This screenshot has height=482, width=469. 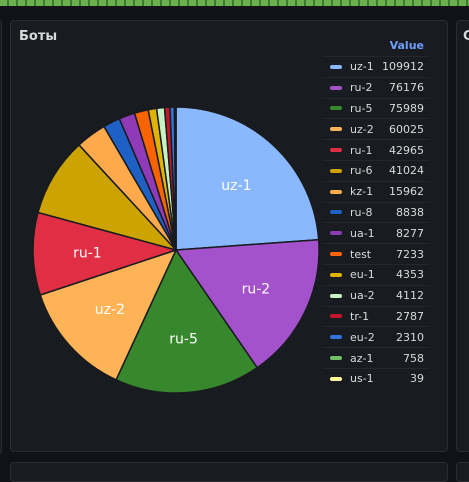 What do you see at coordinates (369, 129) in the screenshot?
I see `legend-series-name: uz-2` at bounding box center [369, 129].